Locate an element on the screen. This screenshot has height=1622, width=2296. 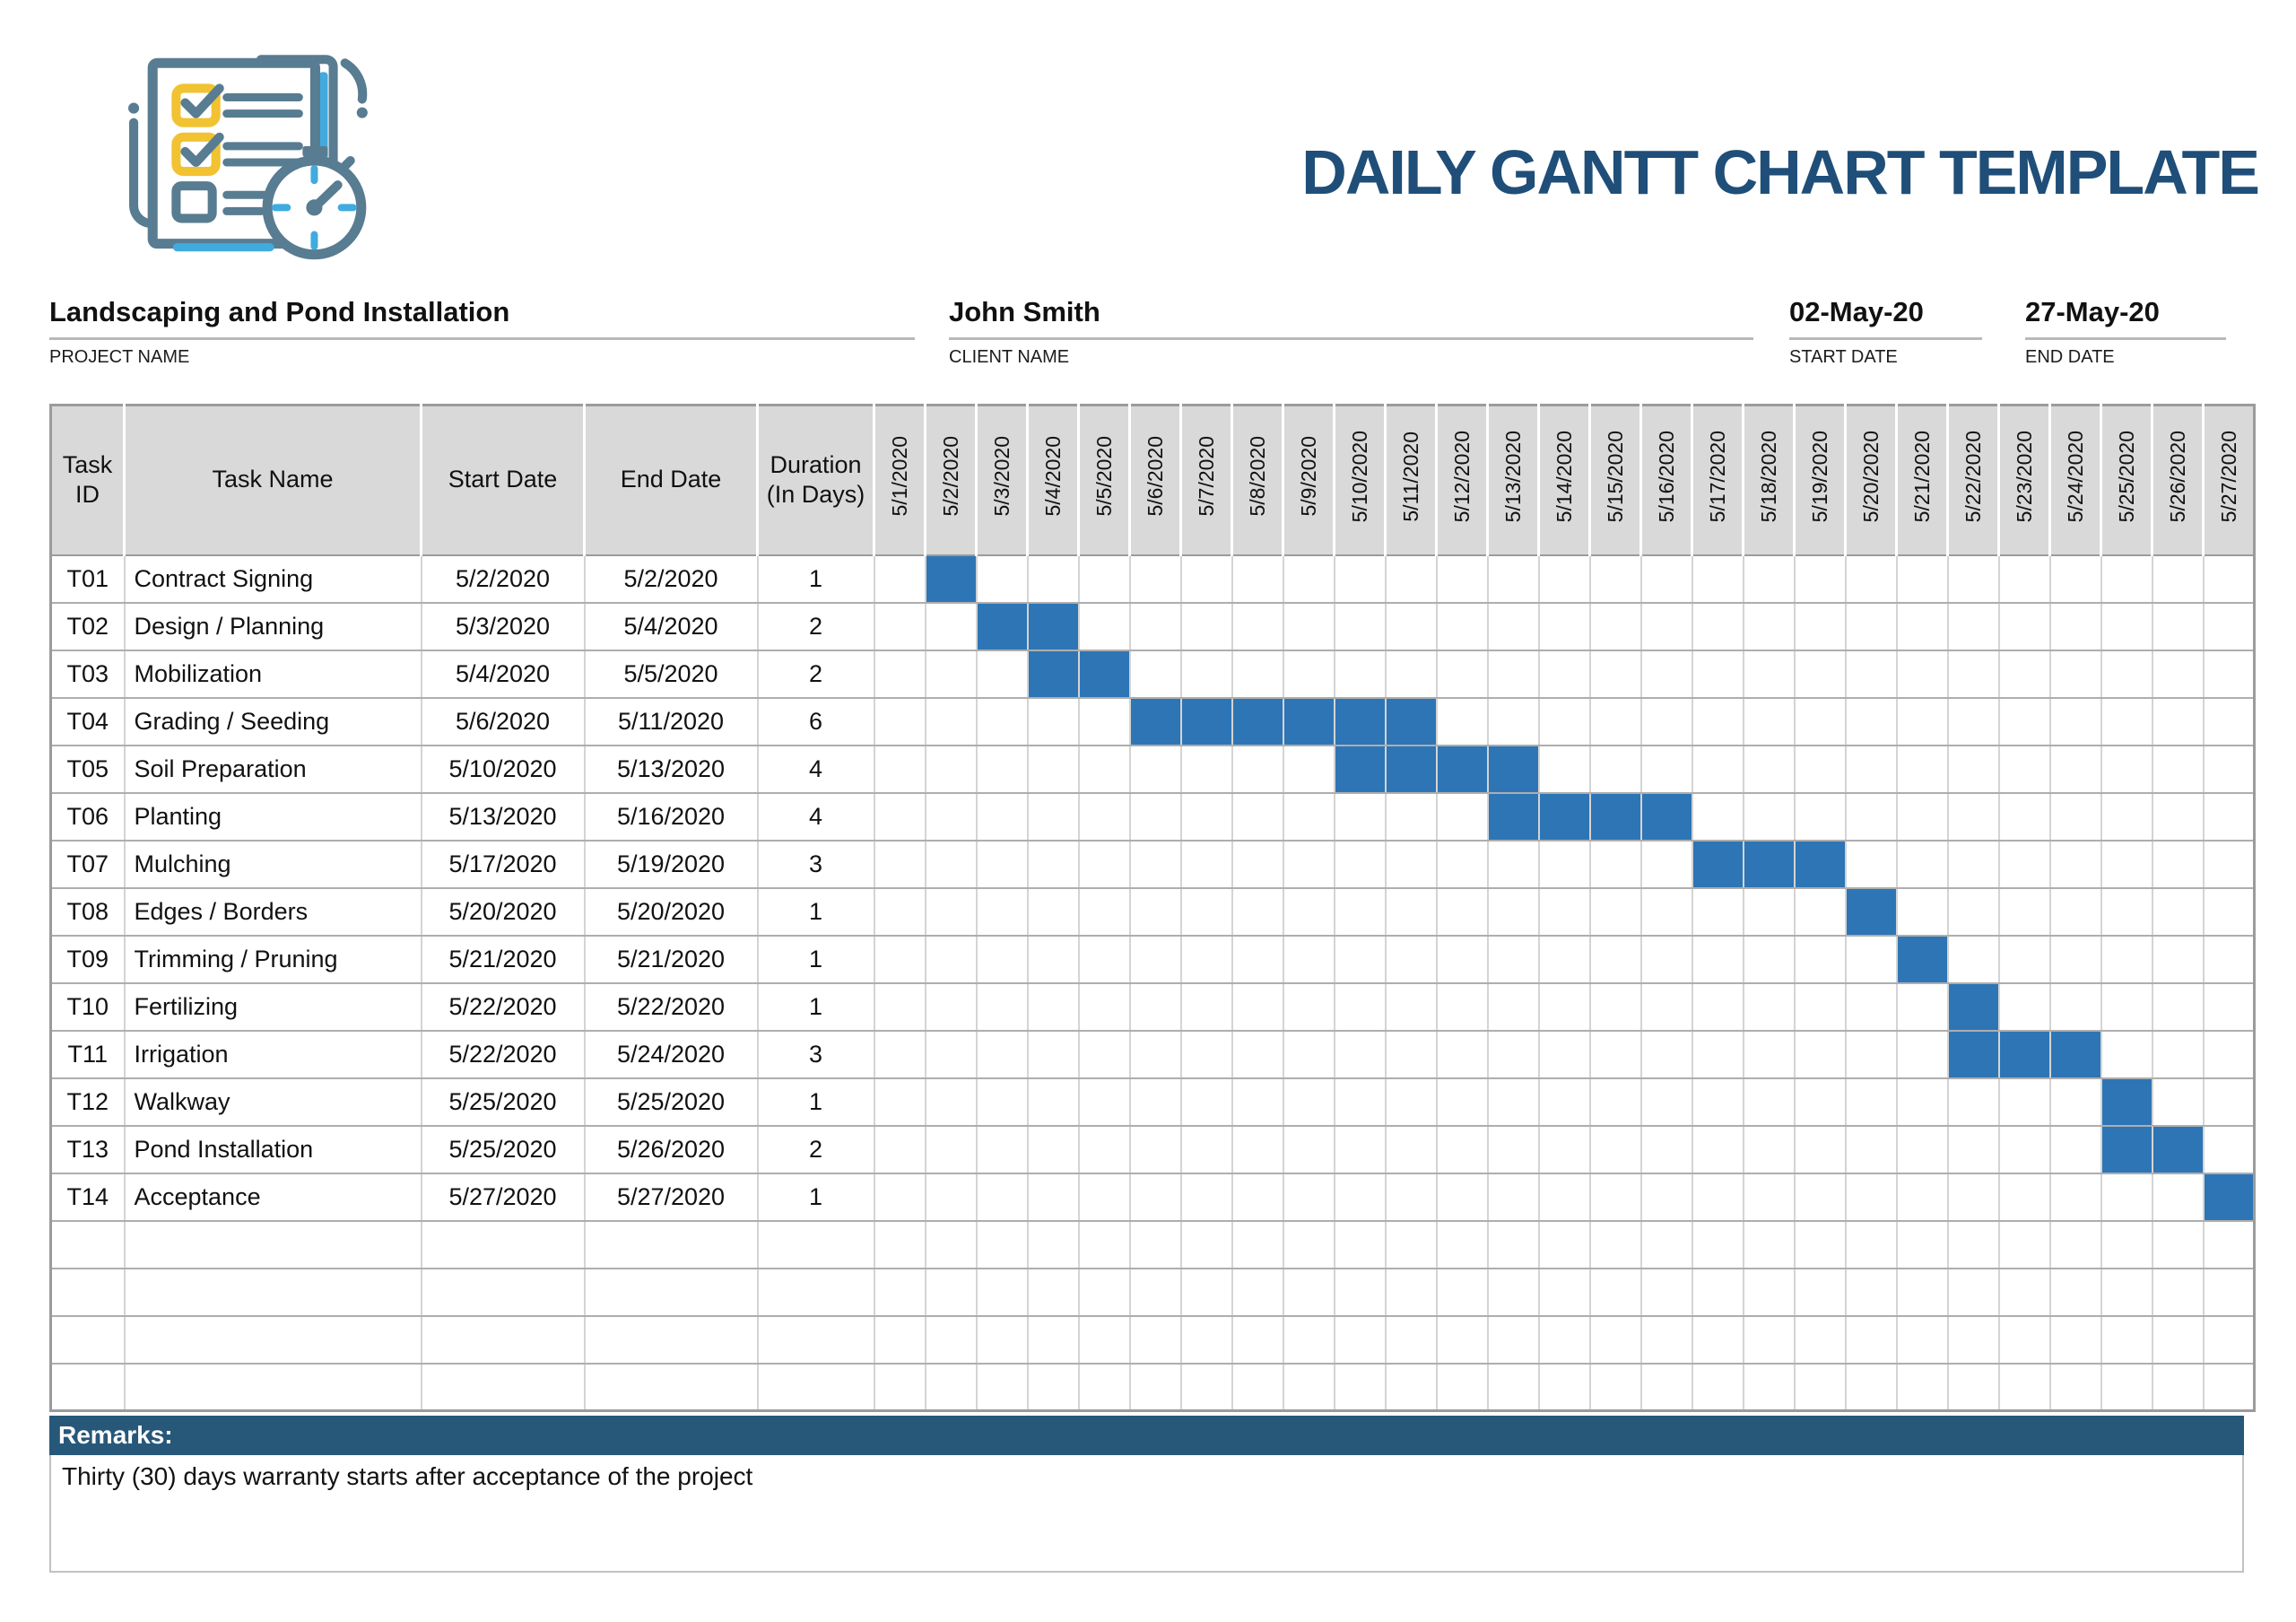
duration-cell: 1 is located at coordinates (815, 579).